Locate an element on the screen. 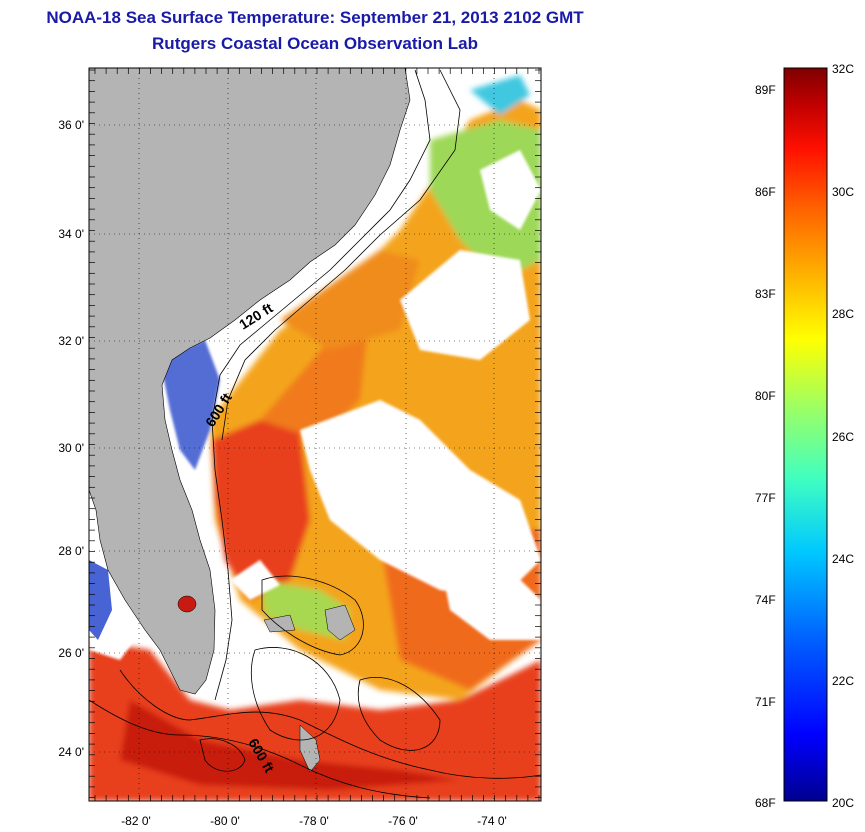 This screenshot has height=832, width=865. colorbar is located at coordinates (805, 434).